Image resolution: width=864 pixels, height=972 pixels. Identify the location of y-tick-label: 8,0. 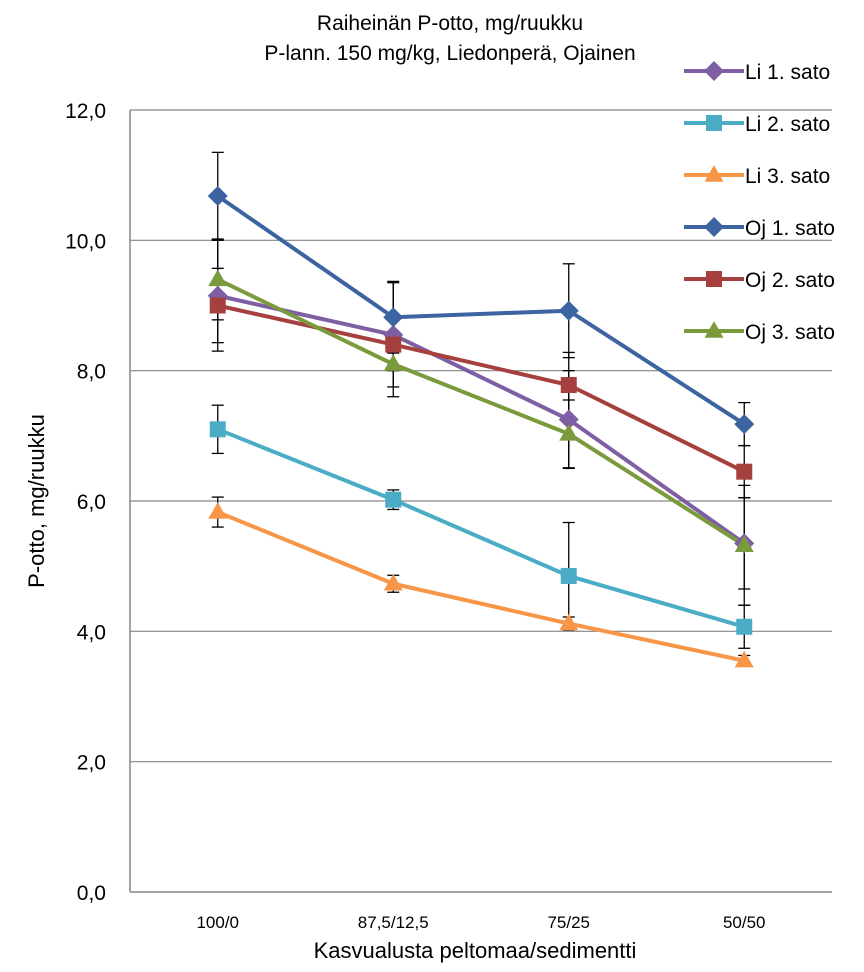
(91, 372).